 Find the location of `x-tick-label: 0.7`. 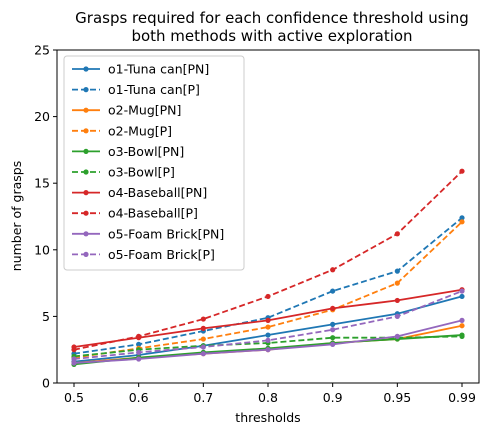

x-tick-label: 0.7 is located at coordinates (203, 397).